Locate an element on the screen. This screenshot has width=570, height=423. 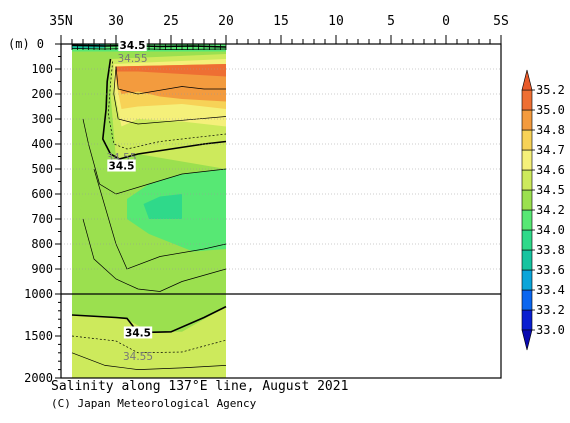
colorbar-label: 33.2 is located at coordinates (550, 310).